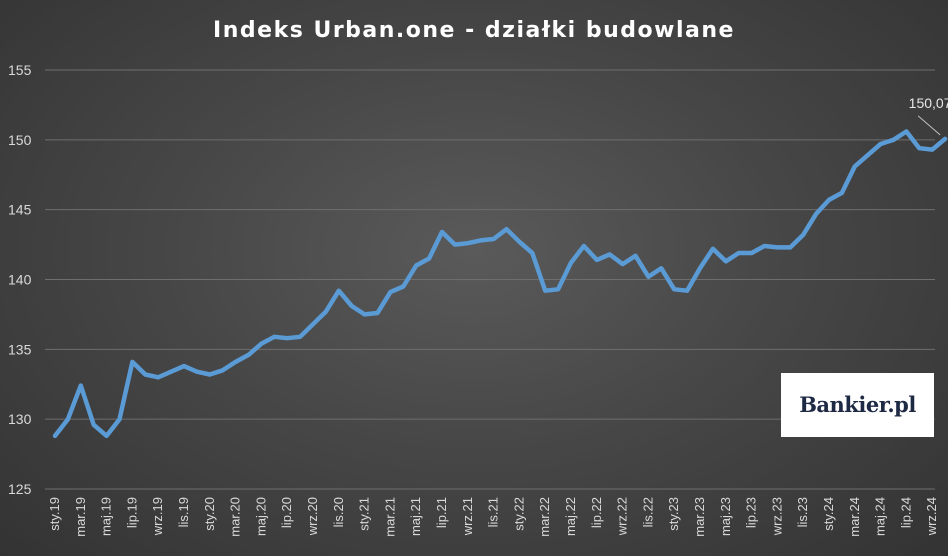 This screenshot has width=948, height=556. Describe the element at coordinates (929, 125) in the screenshot. I see `annotation-leader` at that location.